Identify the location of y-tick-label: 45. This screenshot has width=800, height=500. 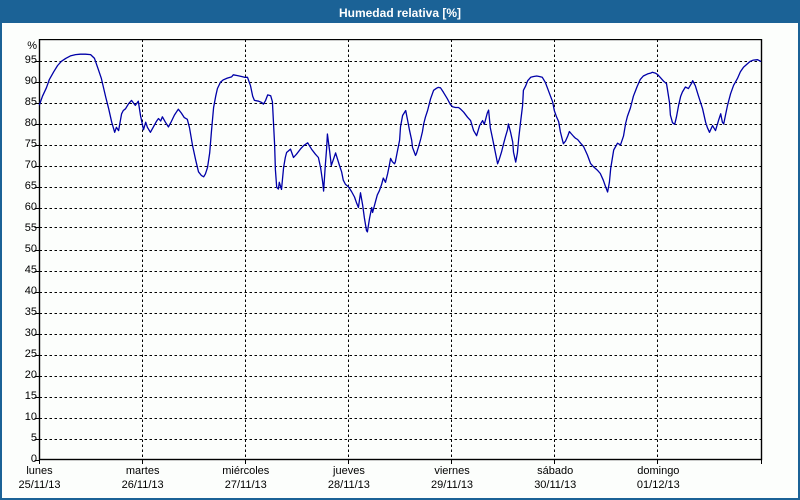
(30, 270).